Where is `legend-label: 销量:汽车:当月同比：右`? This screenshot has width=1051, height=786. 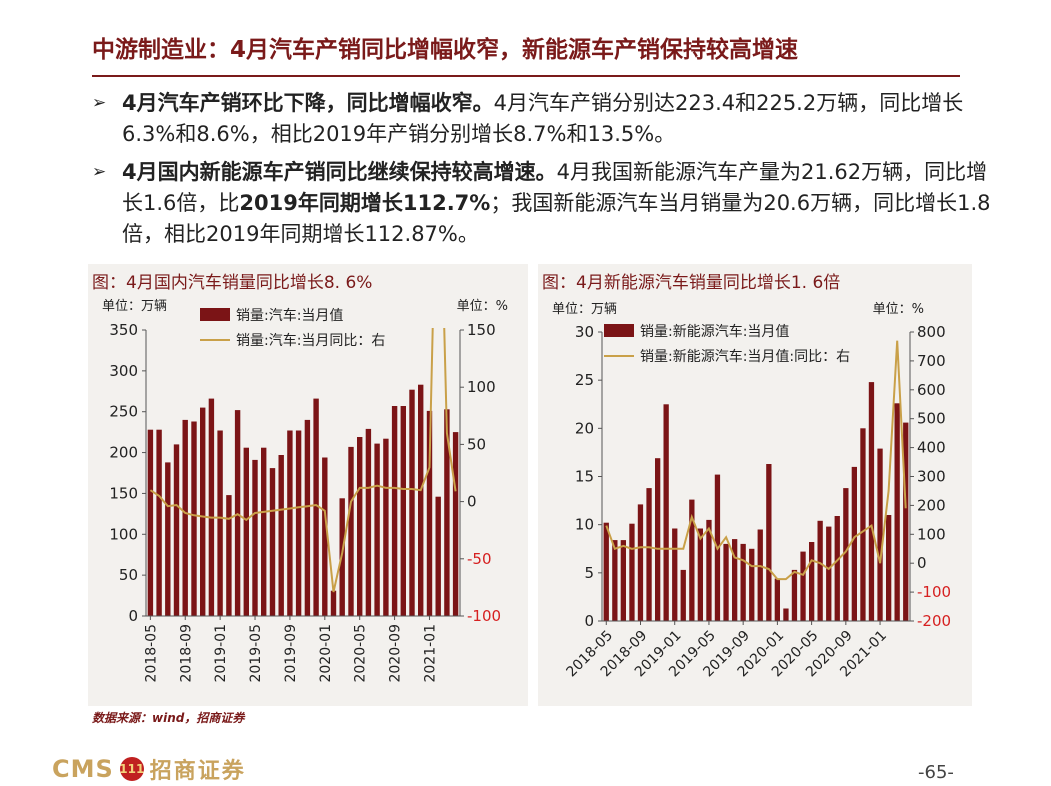
legend-label: 销量:汽车:当月同比：右 is located at coordinates (310, 340).